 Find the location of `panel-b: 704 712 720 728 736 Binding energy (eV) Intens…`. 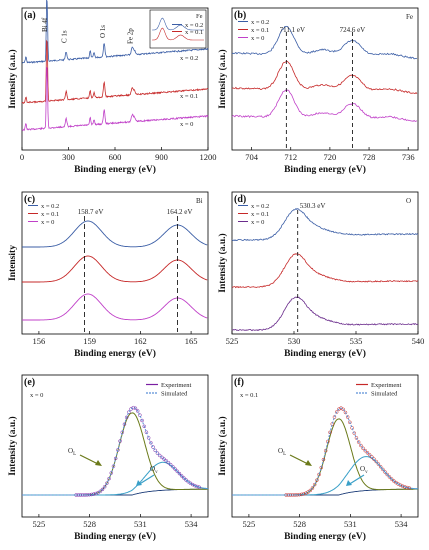

panel-b: 704 712 720 728 736 Binding energy (eV) Intens… is located at coordinates (318, 91).